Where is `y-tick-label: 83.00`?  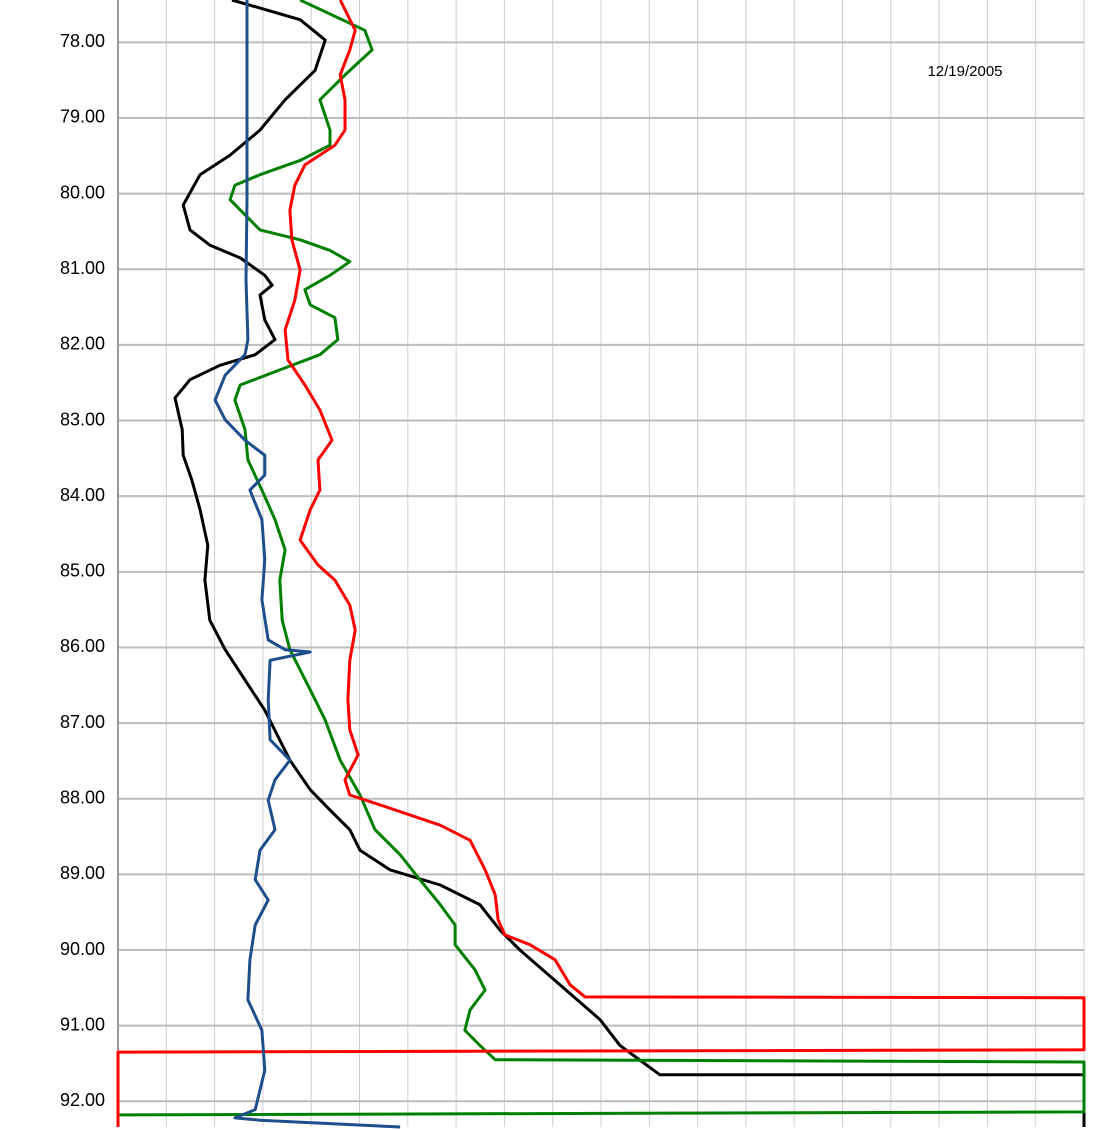 y-tick-label: 83.00 is located at coordinates (82, 419).